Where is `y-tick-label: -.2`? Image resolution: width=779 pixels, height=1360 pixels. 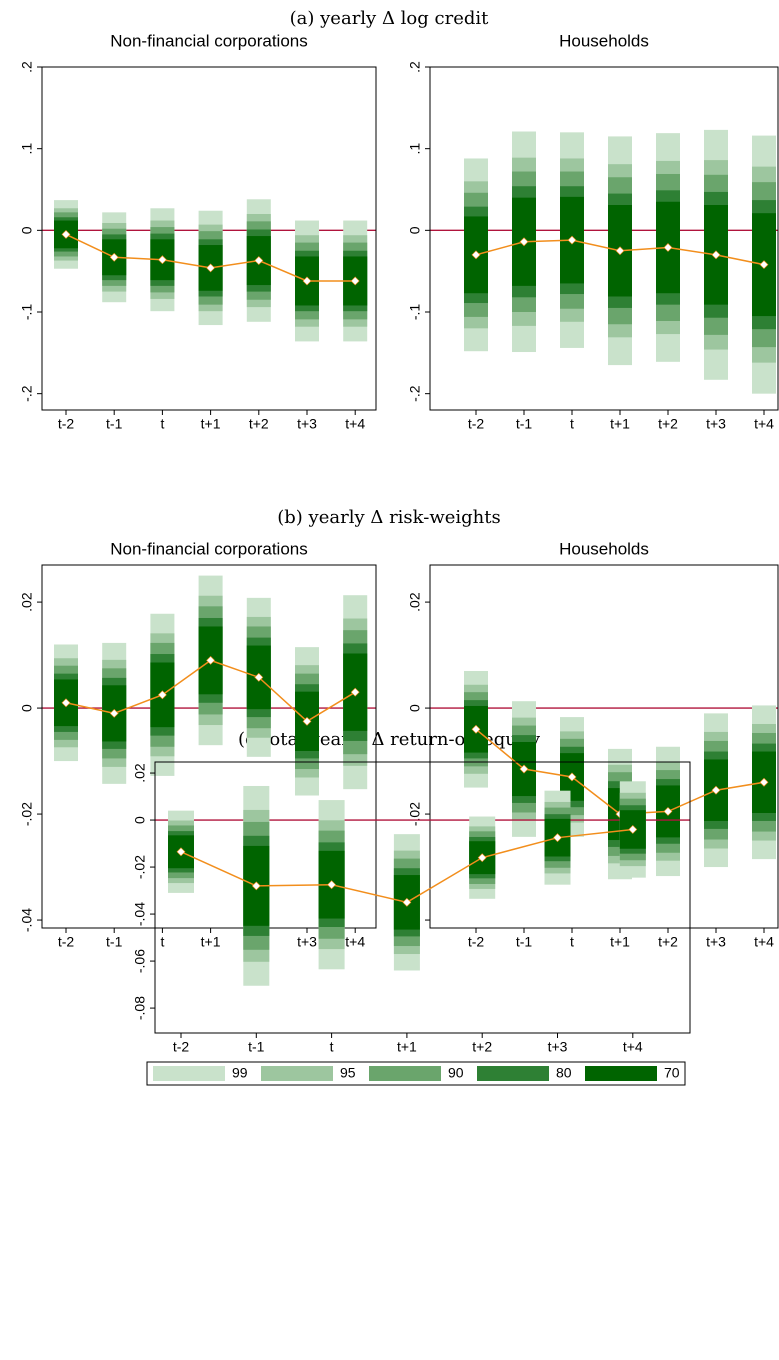
y-tick-label: -.2 is located at coordinates (27, 393).